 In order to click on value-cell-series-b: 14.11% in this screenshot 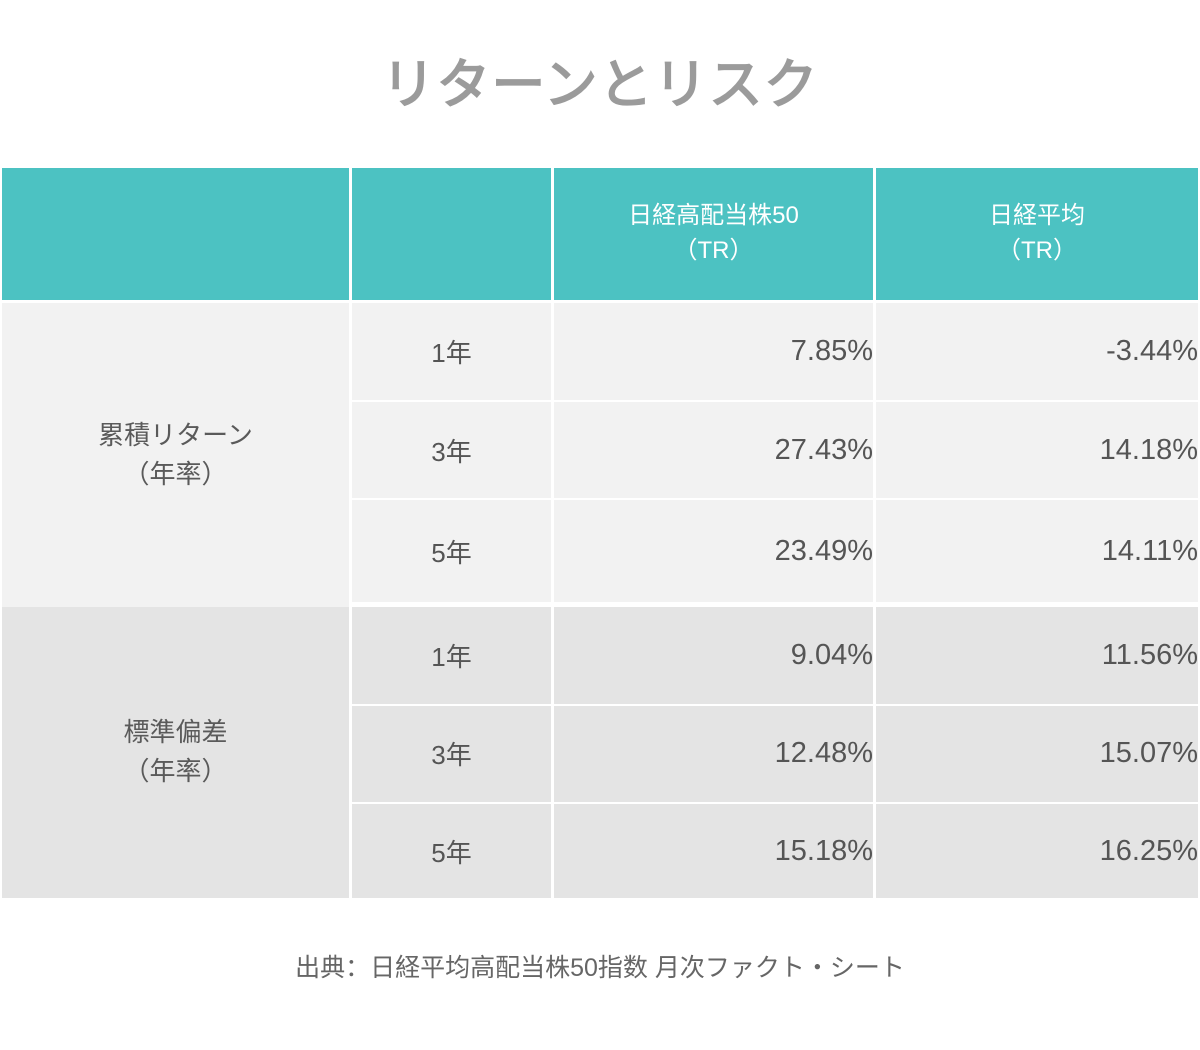, I will do `click(1037, 553)`.